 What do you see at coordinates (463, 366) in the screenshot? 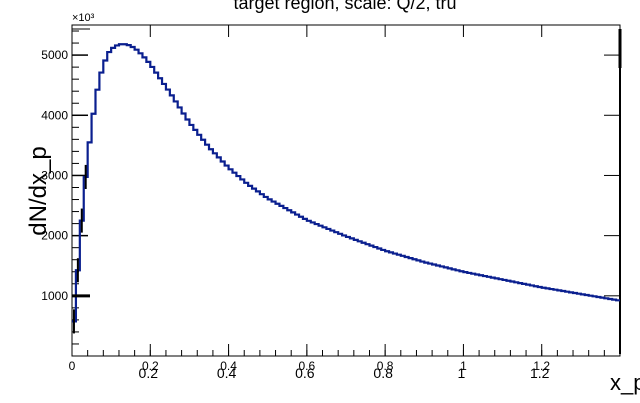
I see `x-tick-label: 1` at bounding box center [463, 366].